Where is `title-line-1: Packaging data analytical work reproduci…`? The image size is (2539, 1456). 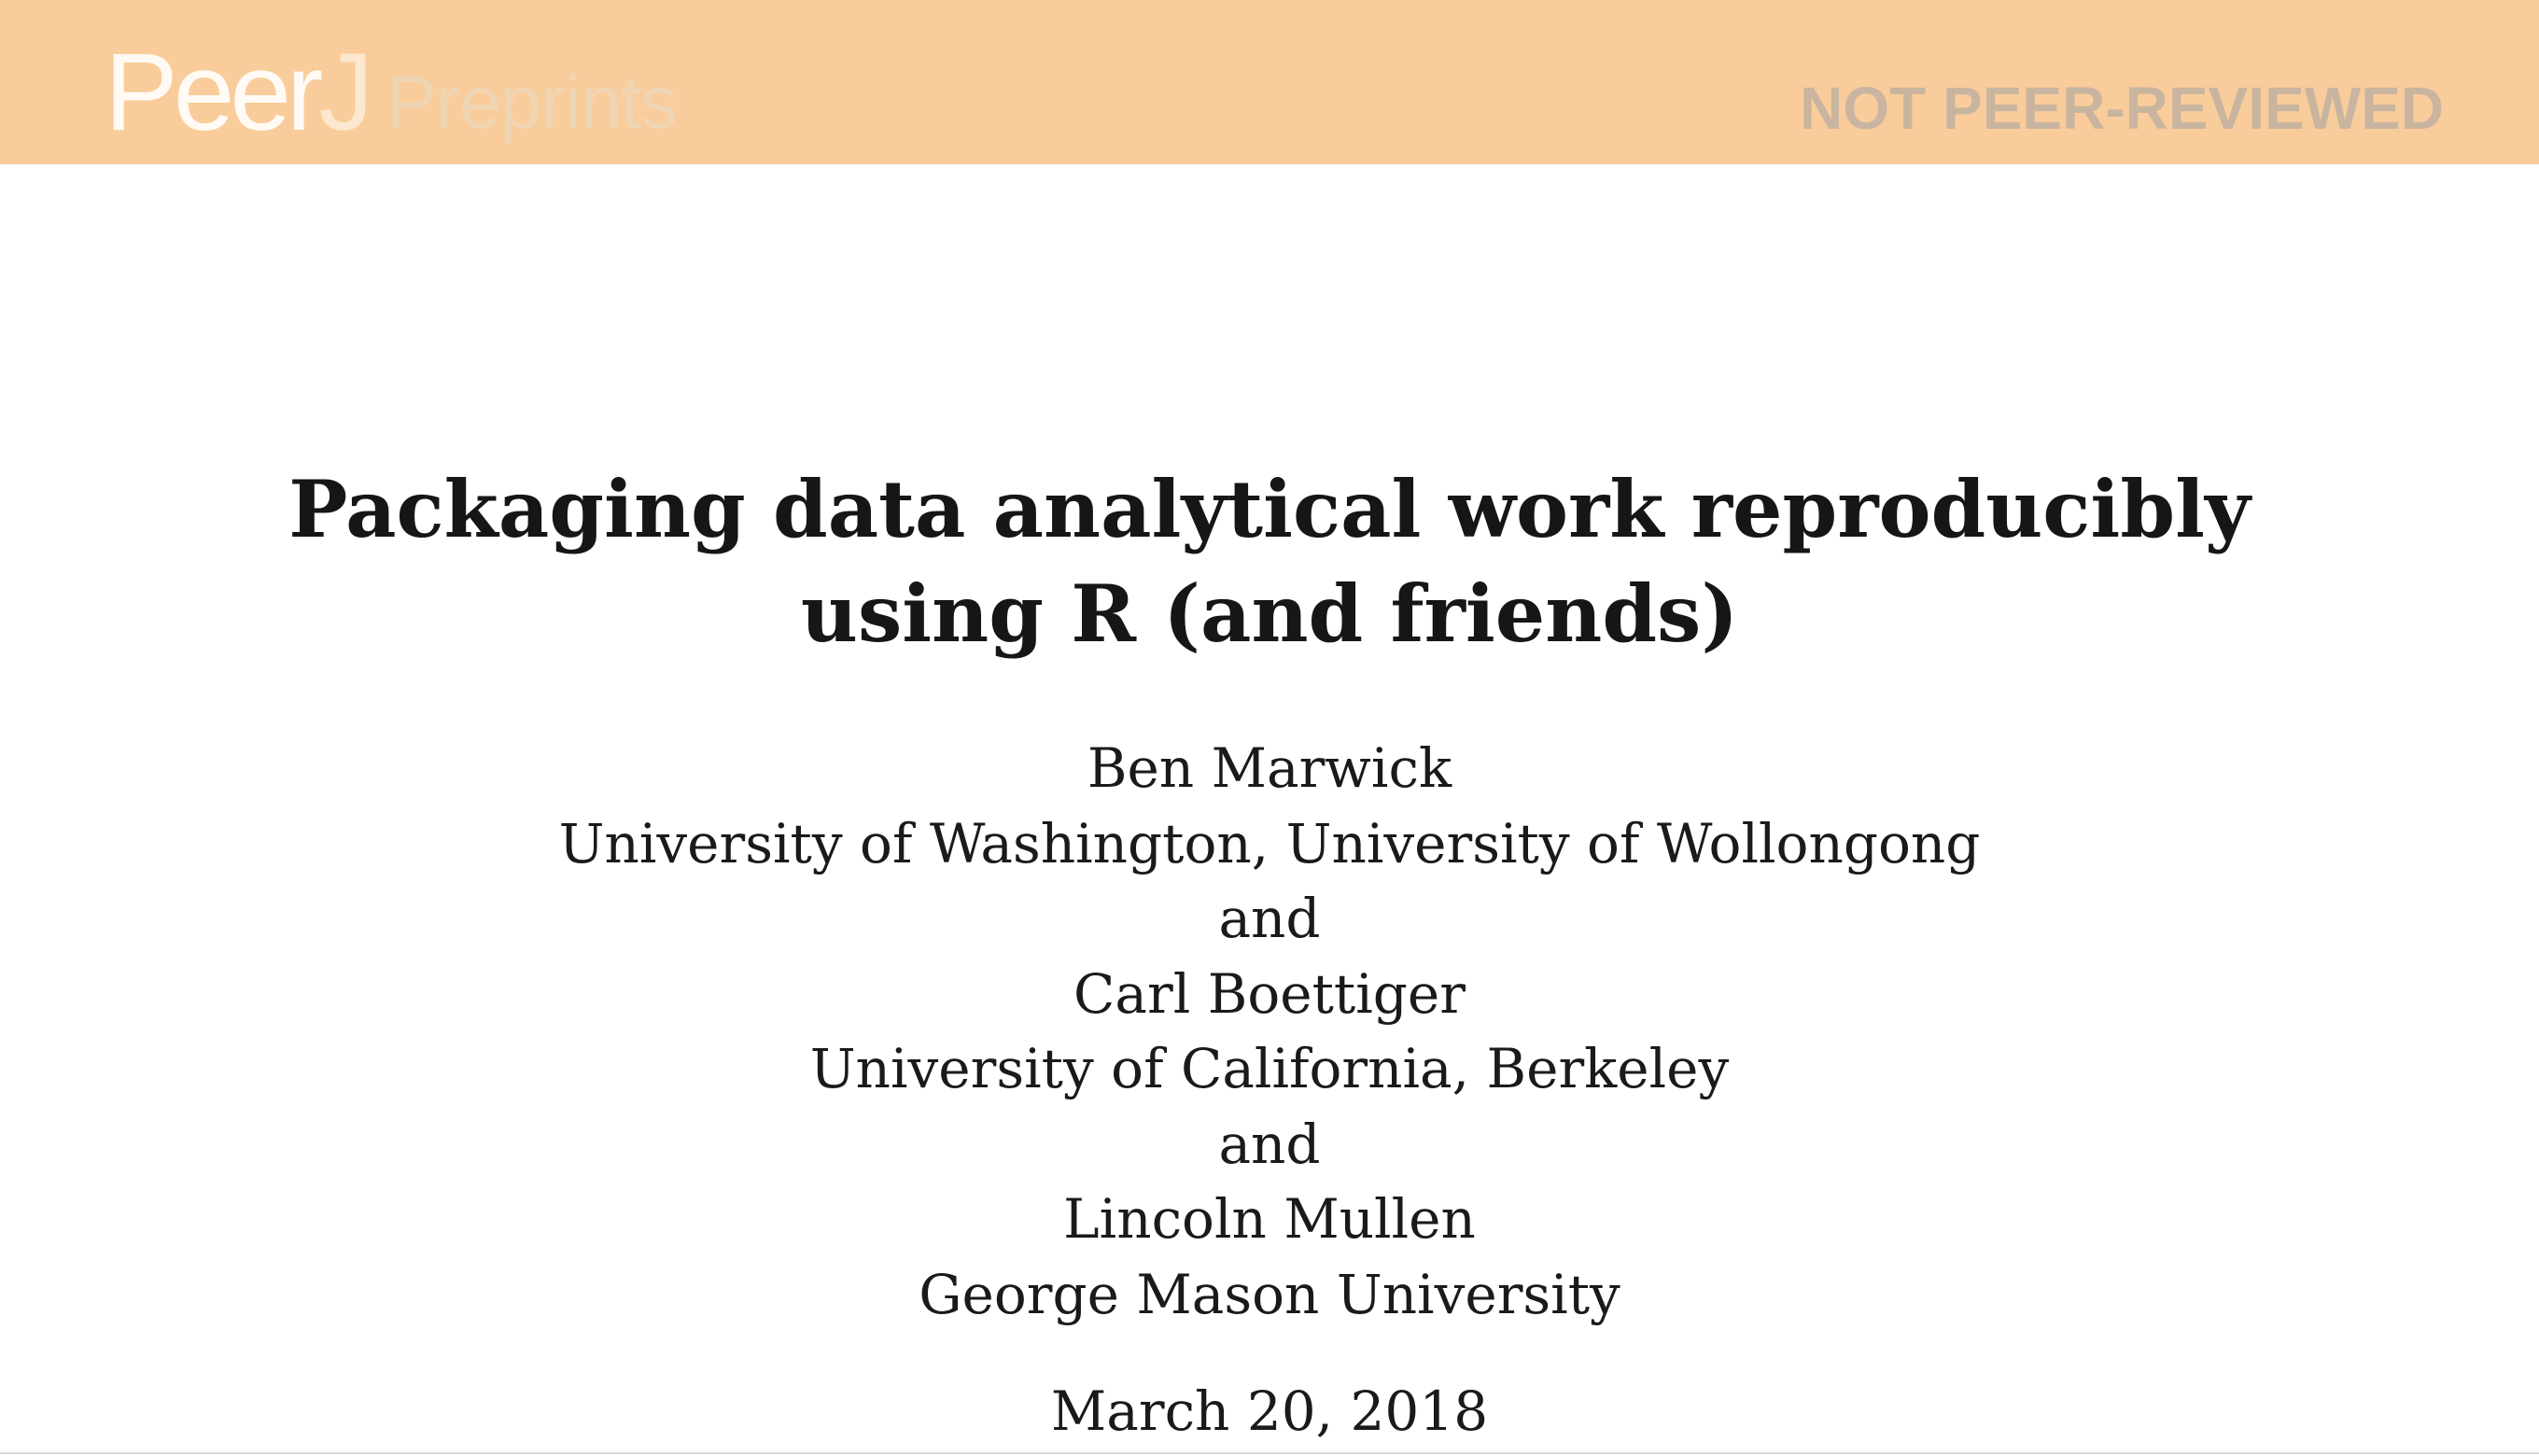 title-line-1: Packaging data analytical work reproduci… is located at coordinates (1269, 509).